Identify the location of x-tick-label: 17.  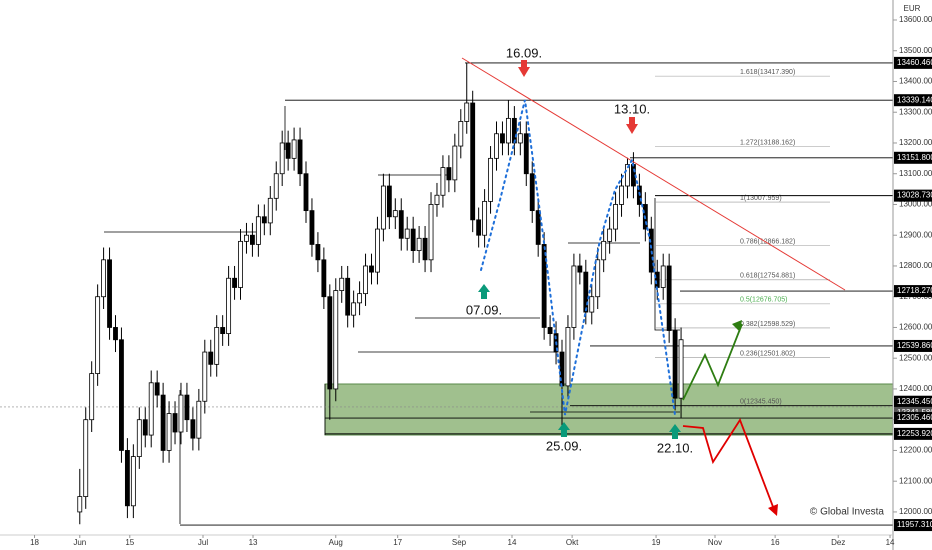
(397, 542).